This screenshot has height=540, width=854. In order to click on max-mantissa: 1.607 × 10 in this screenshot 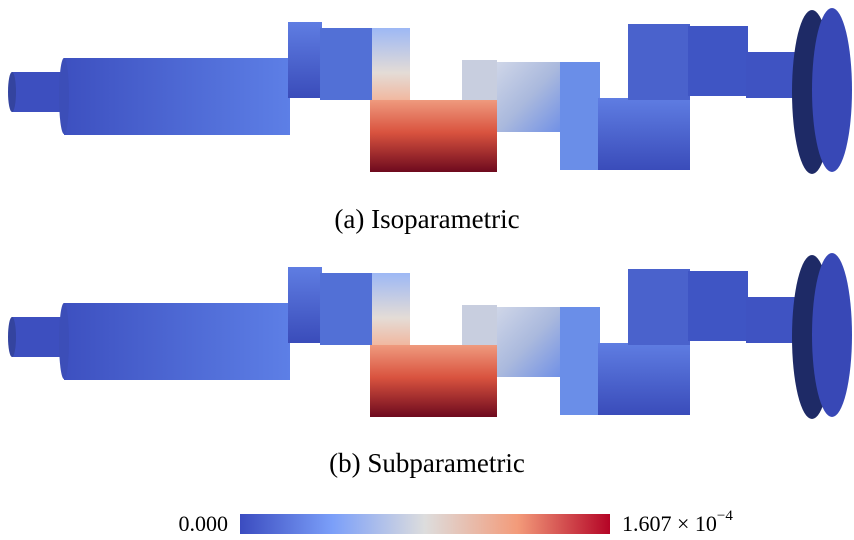, I will do `click(669, 523)`.